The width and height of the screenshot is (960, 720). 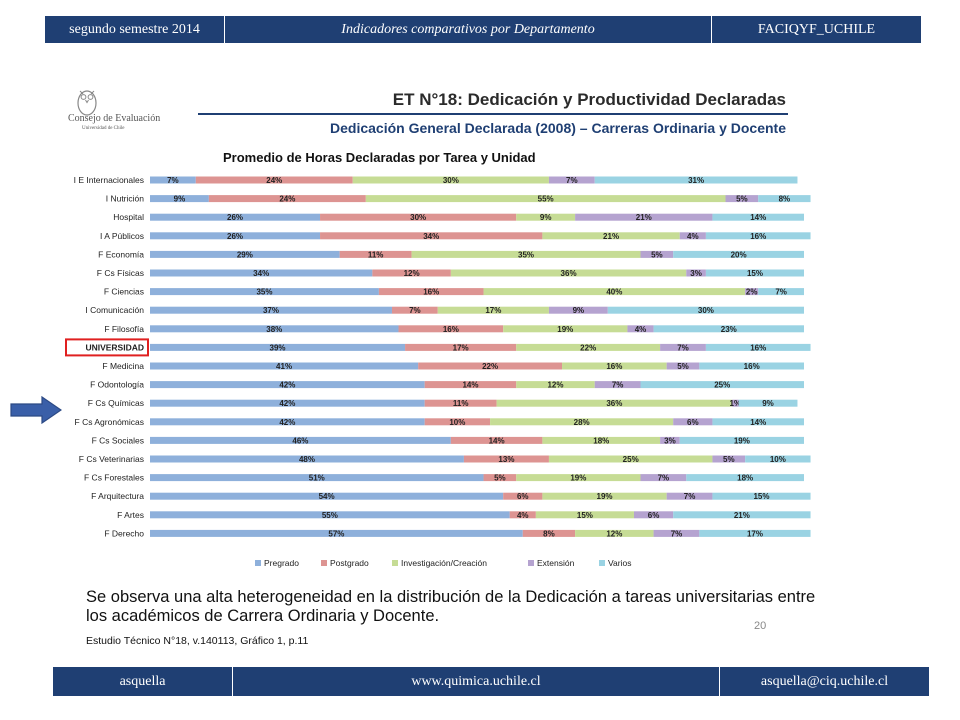 I want to click on category-label: F Filosofía, so click(x=124, y=329).